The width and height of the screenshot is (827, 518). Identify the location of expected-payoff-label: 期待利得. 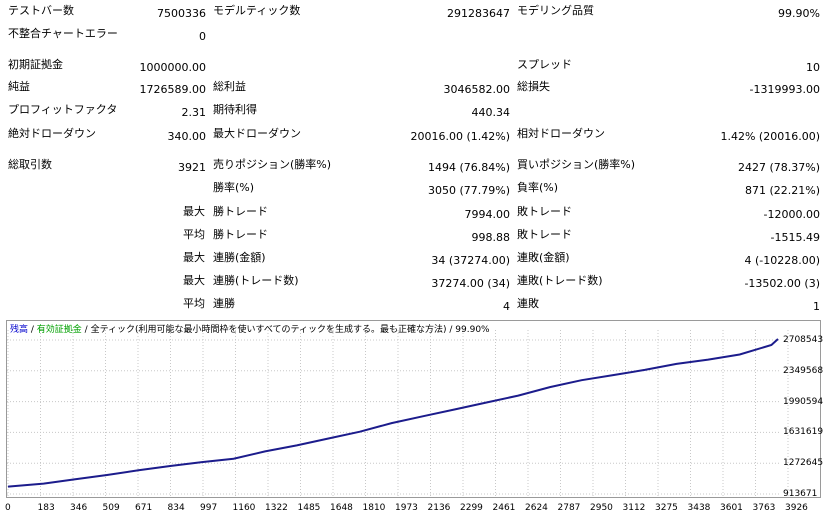
(235, 109).